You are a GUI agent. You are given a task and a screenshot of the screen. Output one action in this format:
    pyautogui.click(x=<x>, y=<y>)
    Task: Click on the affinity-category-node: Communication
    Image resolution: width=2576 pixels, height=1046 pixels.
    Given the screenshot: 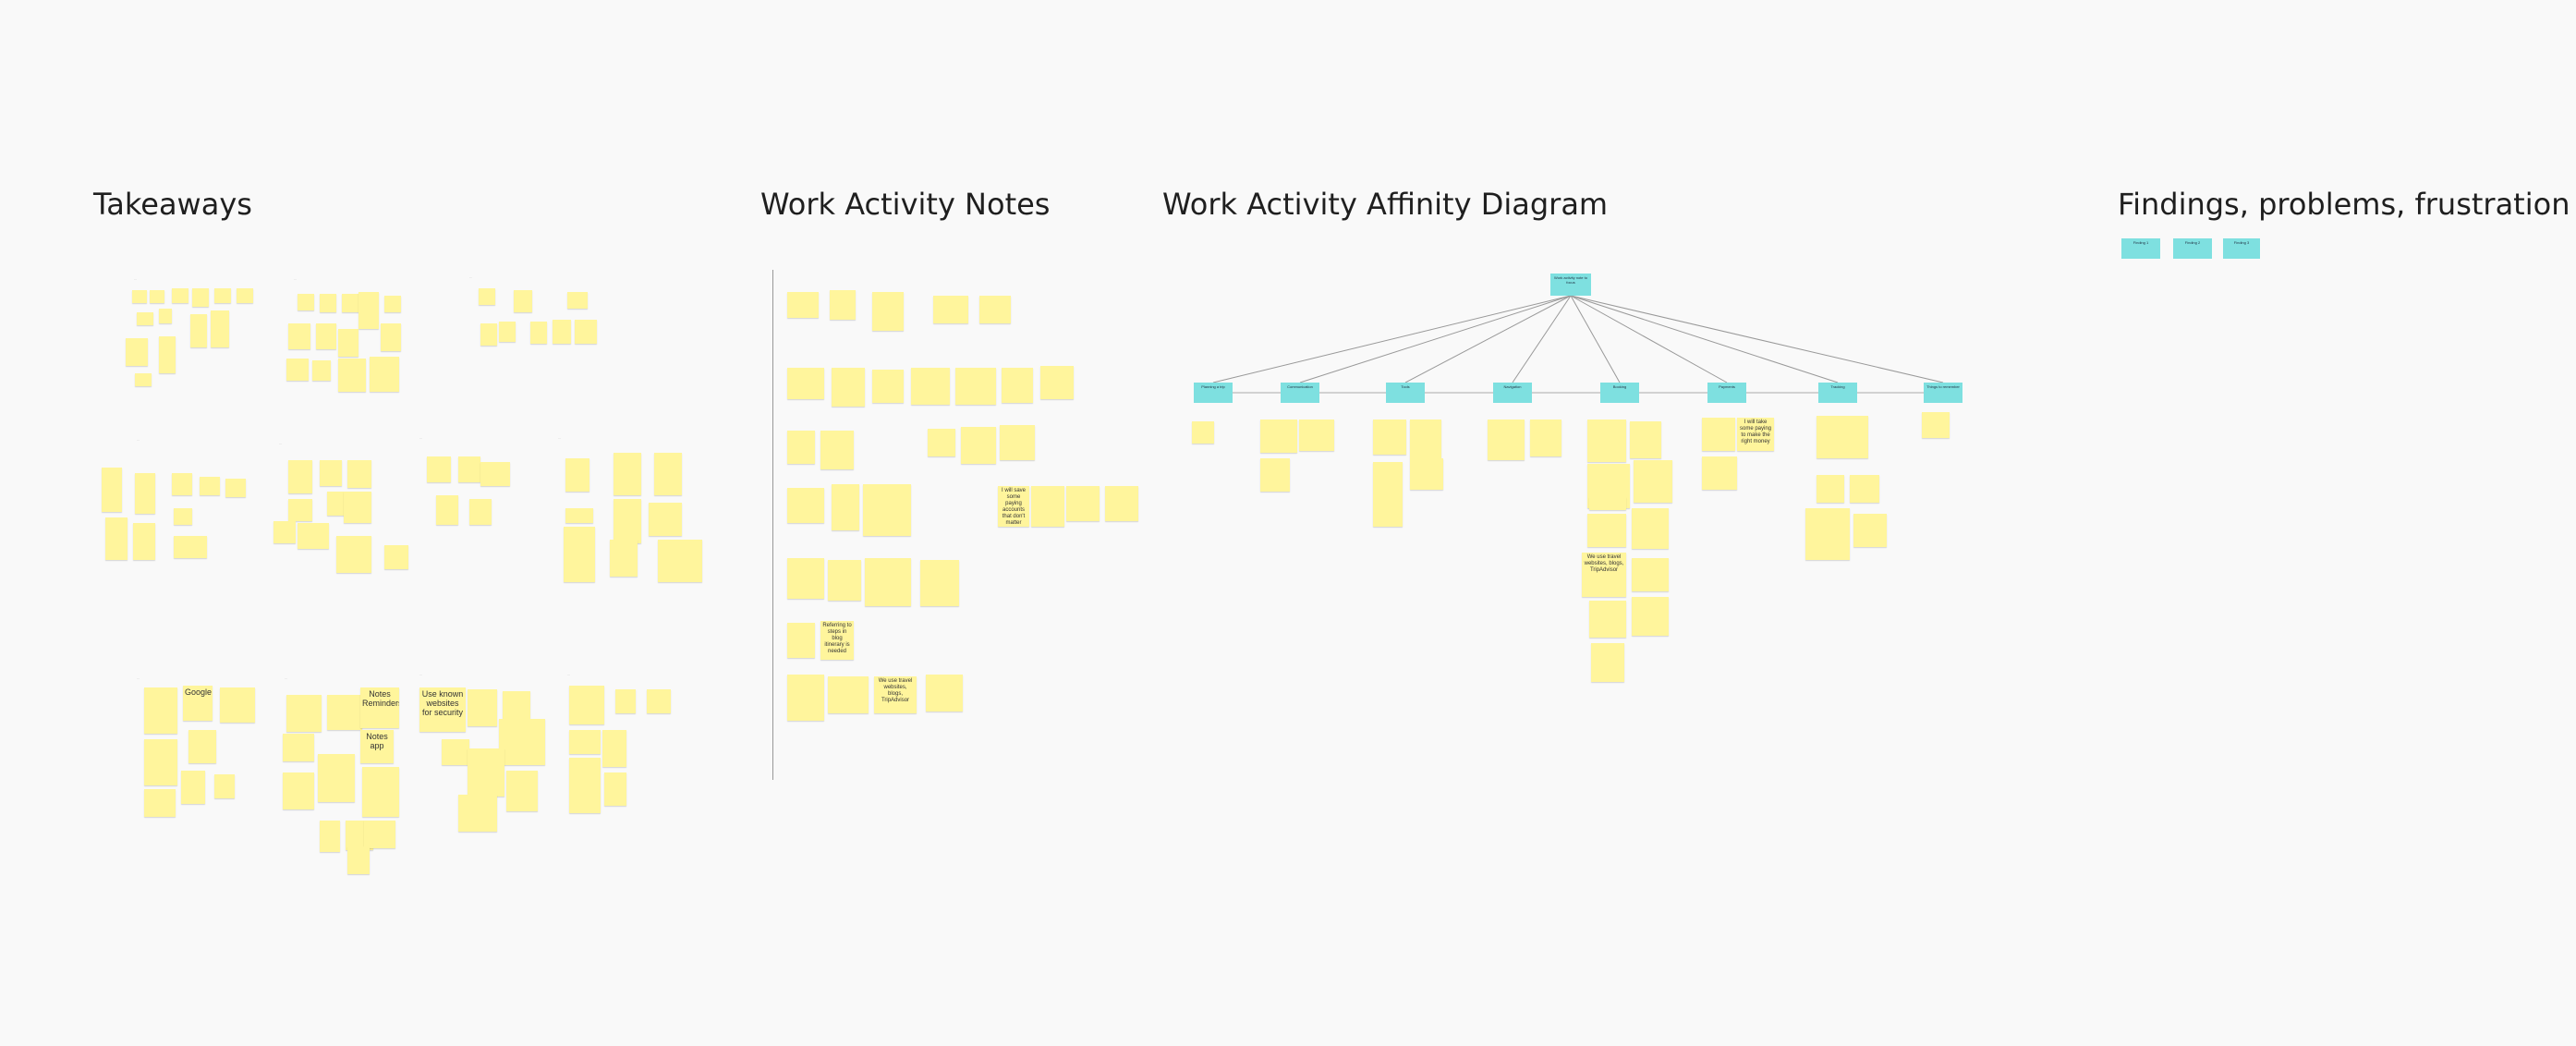 What is the action you would take?
    pyautogui.click(x=1300, y=393)
    